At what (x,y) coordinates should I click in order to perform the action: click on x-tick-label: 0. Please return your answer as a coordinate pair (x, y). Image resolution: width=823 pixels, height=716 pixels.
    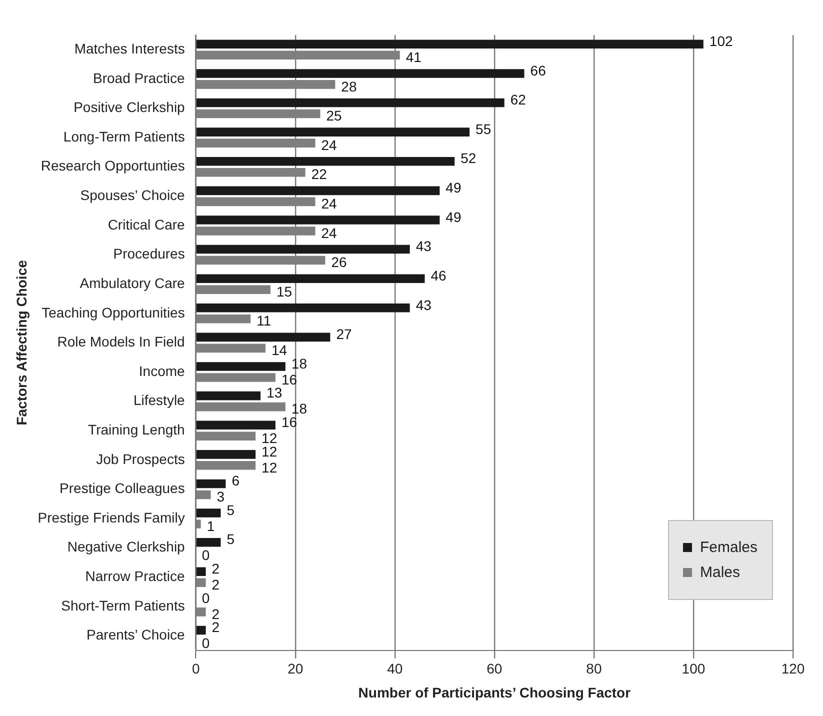
    Looking at the image, I should click on (196, 668).